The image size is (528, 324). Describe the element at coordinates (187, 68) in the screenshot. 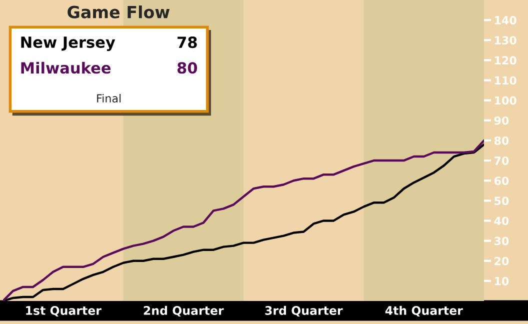

I see `annotation: 80` at that location.